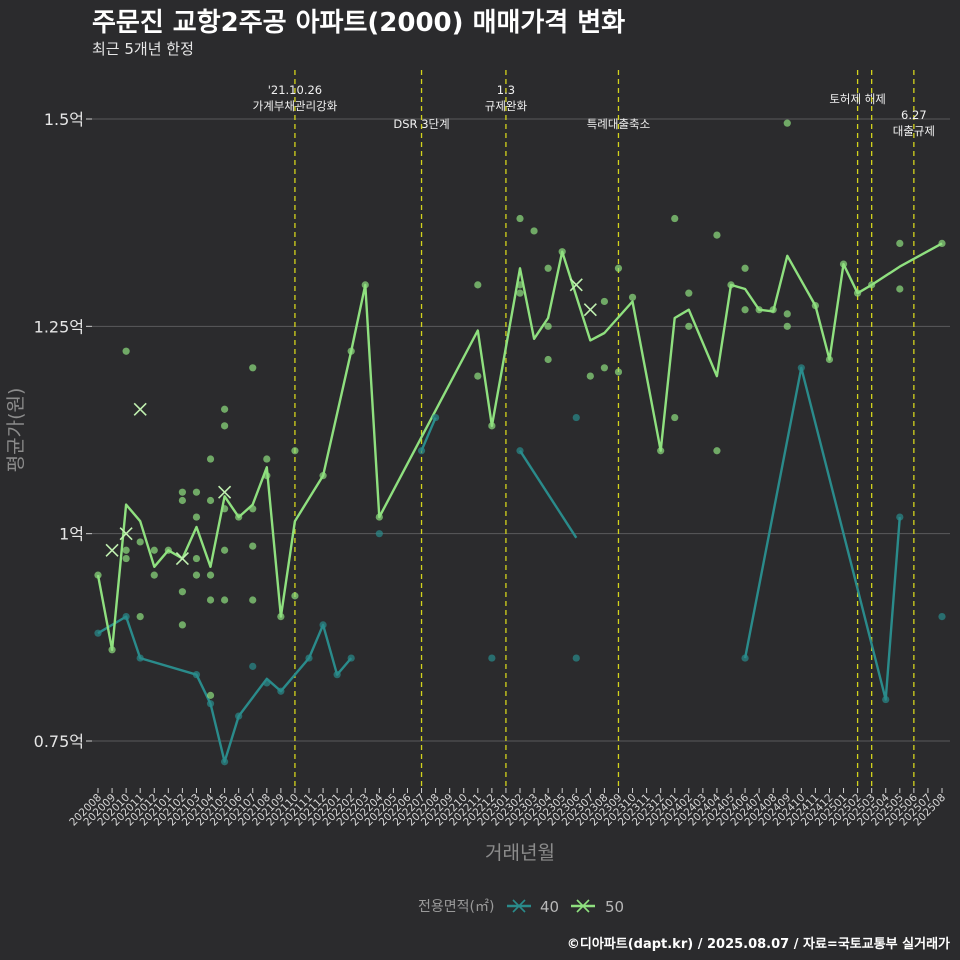 This screenshot has height=960, width=960. What do you see at coordinates (857, 99) in the screenshot?
I see `event-label: 토허제 해제` at bounding box center [857, 99].